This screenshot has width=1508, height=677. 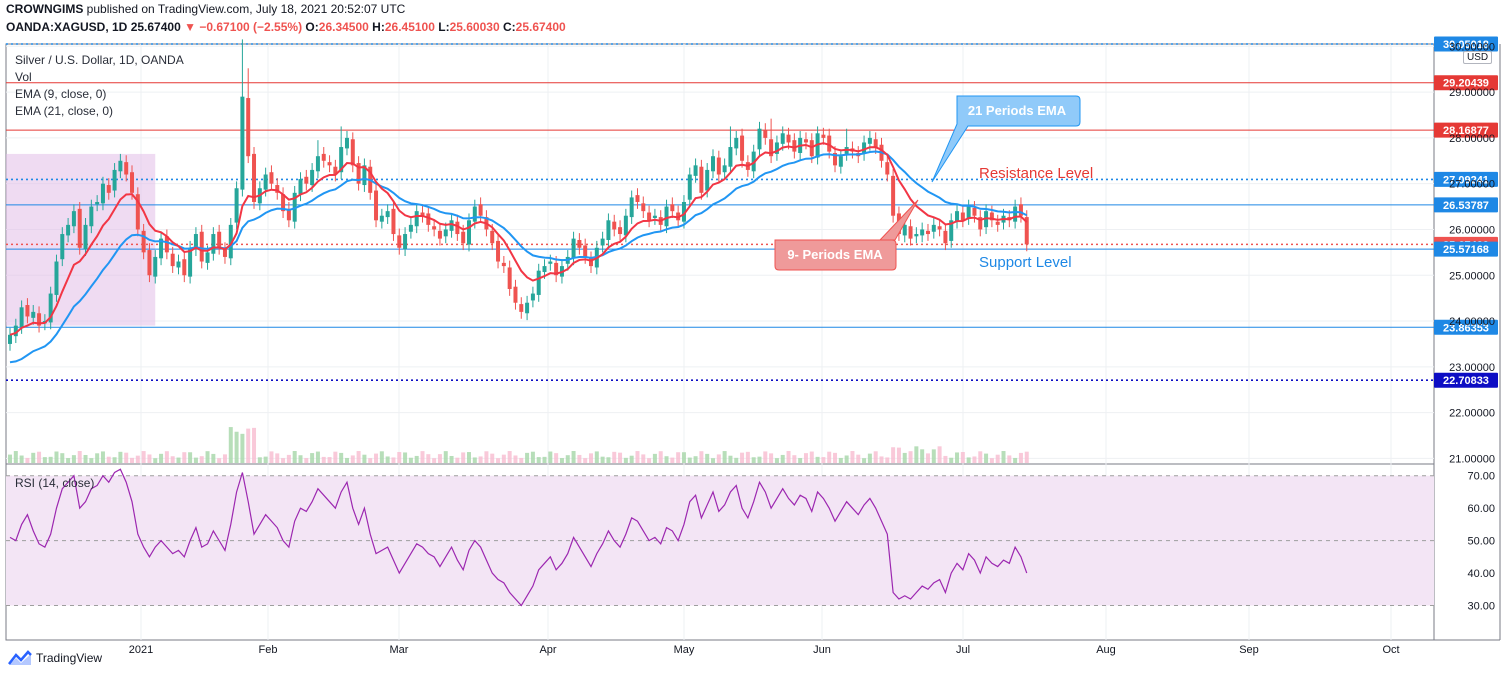 I want to click on high-value: 26.45100, so click(x=409, y=27).